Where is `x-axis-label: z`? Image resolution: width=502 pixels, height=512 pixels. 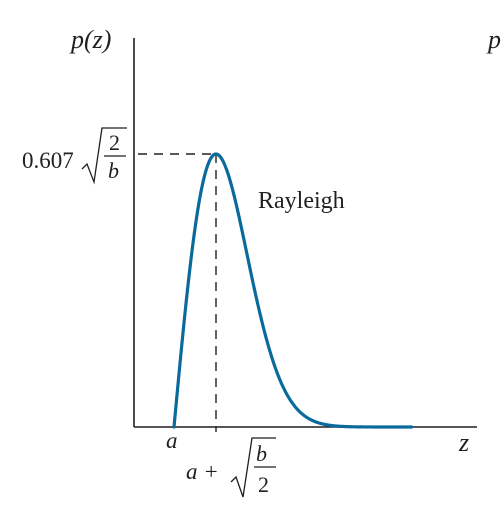
x-axis-label: z is located at coordinates (463, 442).